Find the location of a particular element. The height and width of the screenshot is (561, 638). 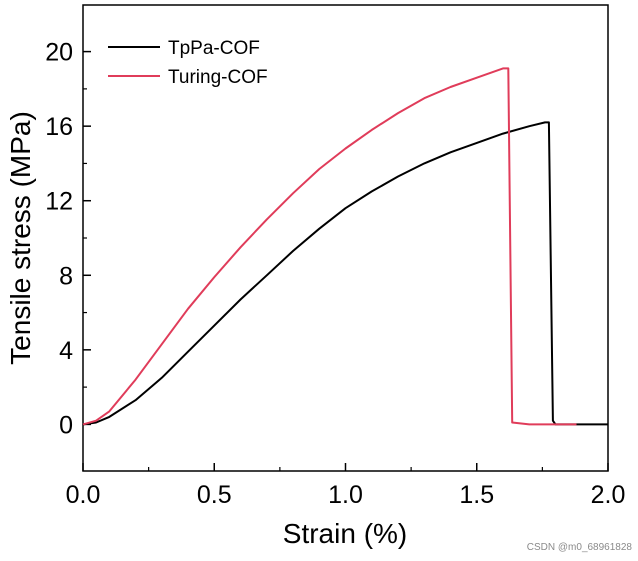

x-tick-label: 2.0 is located at coordinates (608, 495).